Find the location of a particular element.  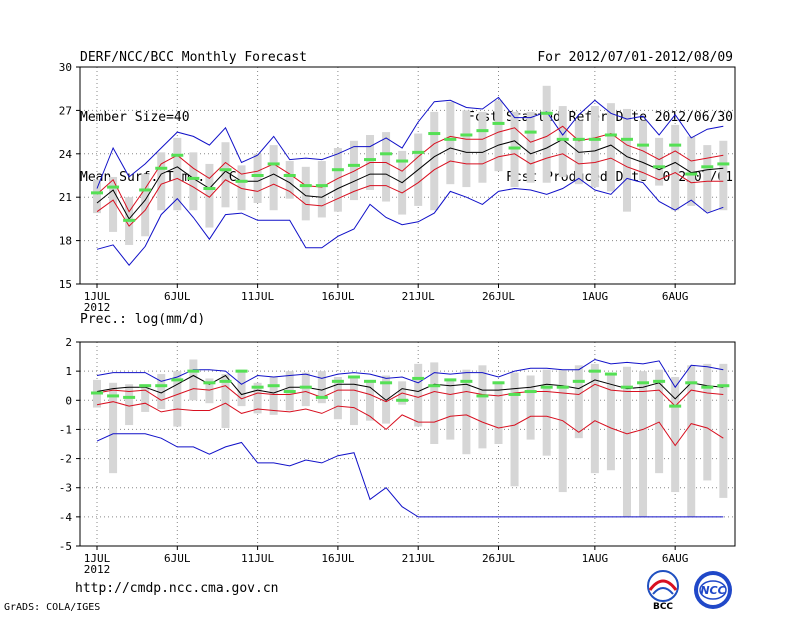

y-tick-label: 30 is located at coordinates (65, 67).